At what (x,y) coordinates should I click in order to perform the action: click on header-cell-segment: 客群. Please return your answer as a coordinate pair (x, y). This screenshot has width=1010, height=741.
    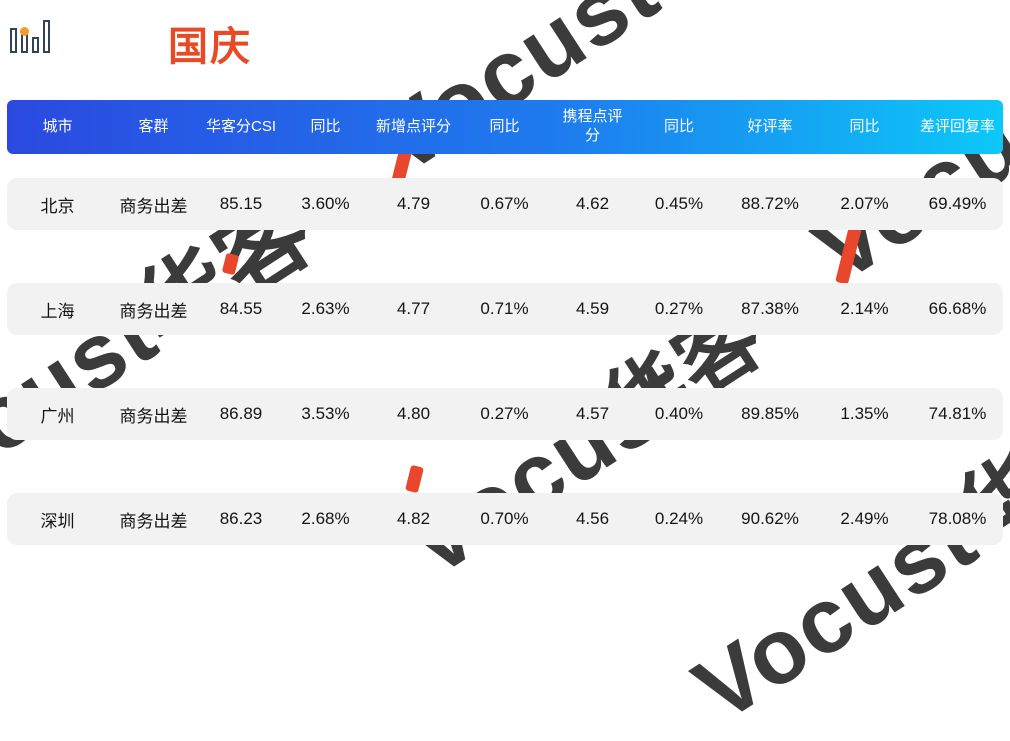
    Looking at the image, I should click on (153, 126).